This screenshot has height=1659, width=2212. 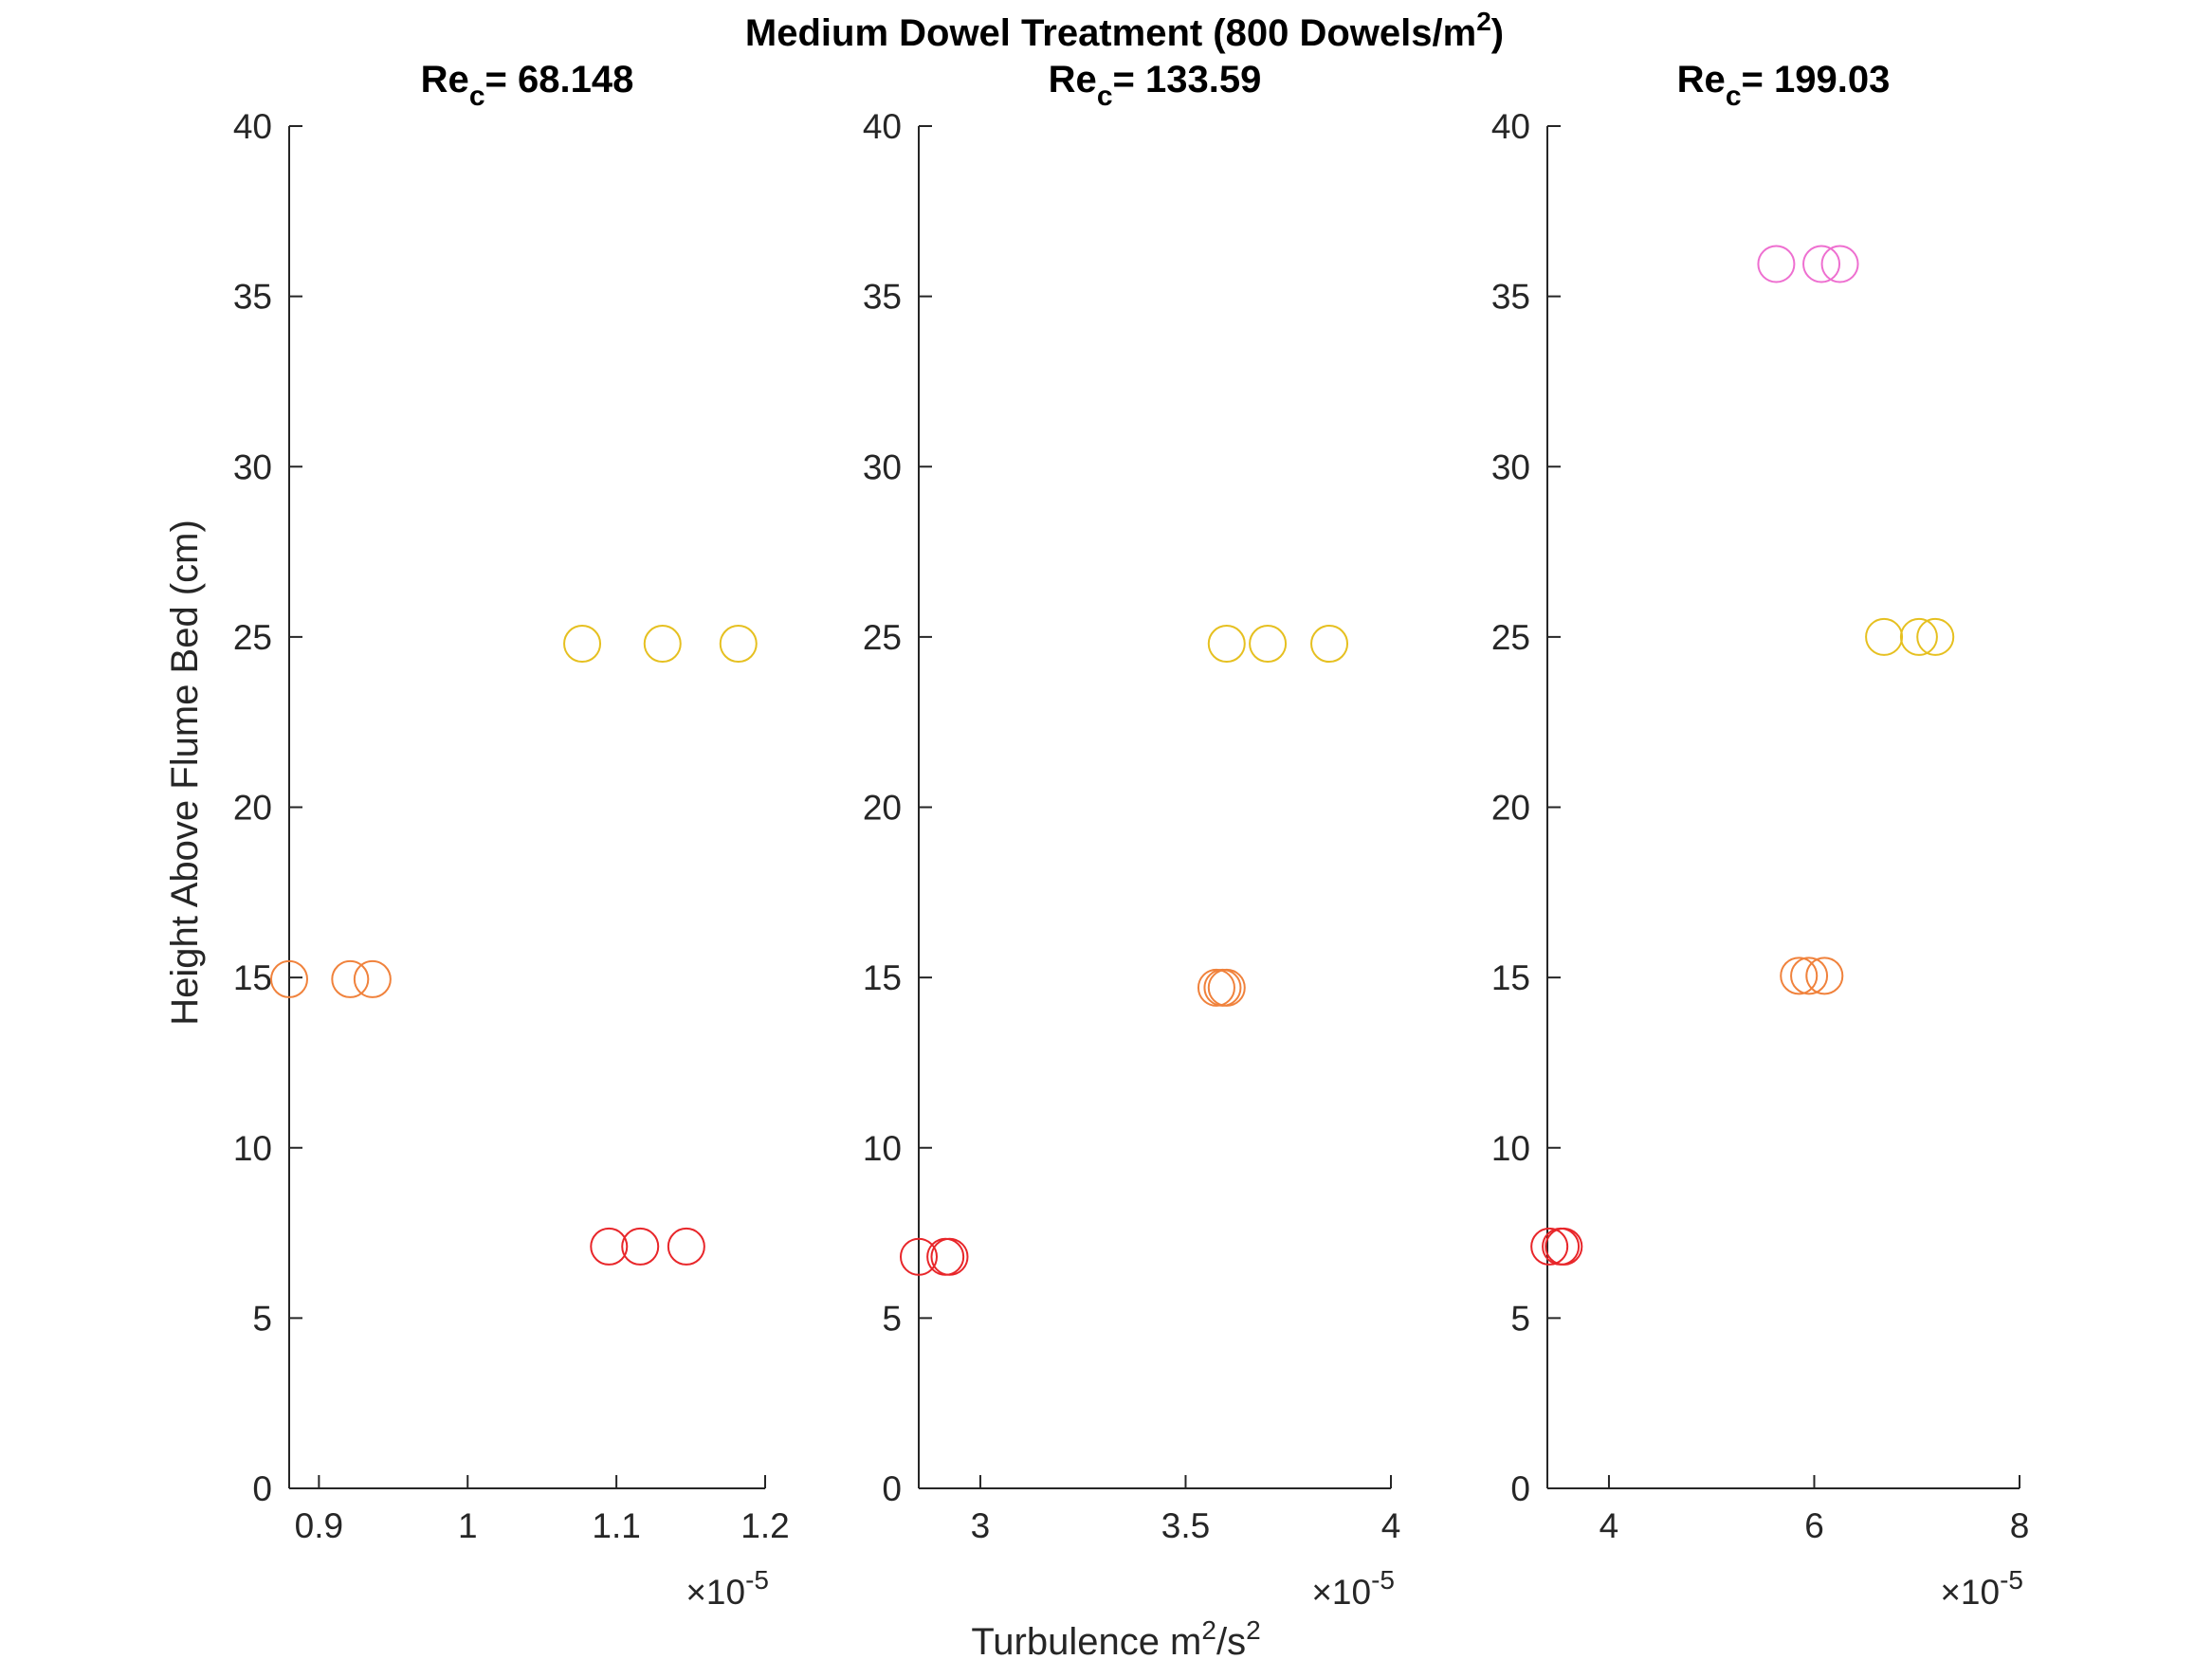 What do you see at coordinates (1816, 79) in the screenshot?
I see `subplot-title-value: = 199.03` at bounding box center [1816, 79].